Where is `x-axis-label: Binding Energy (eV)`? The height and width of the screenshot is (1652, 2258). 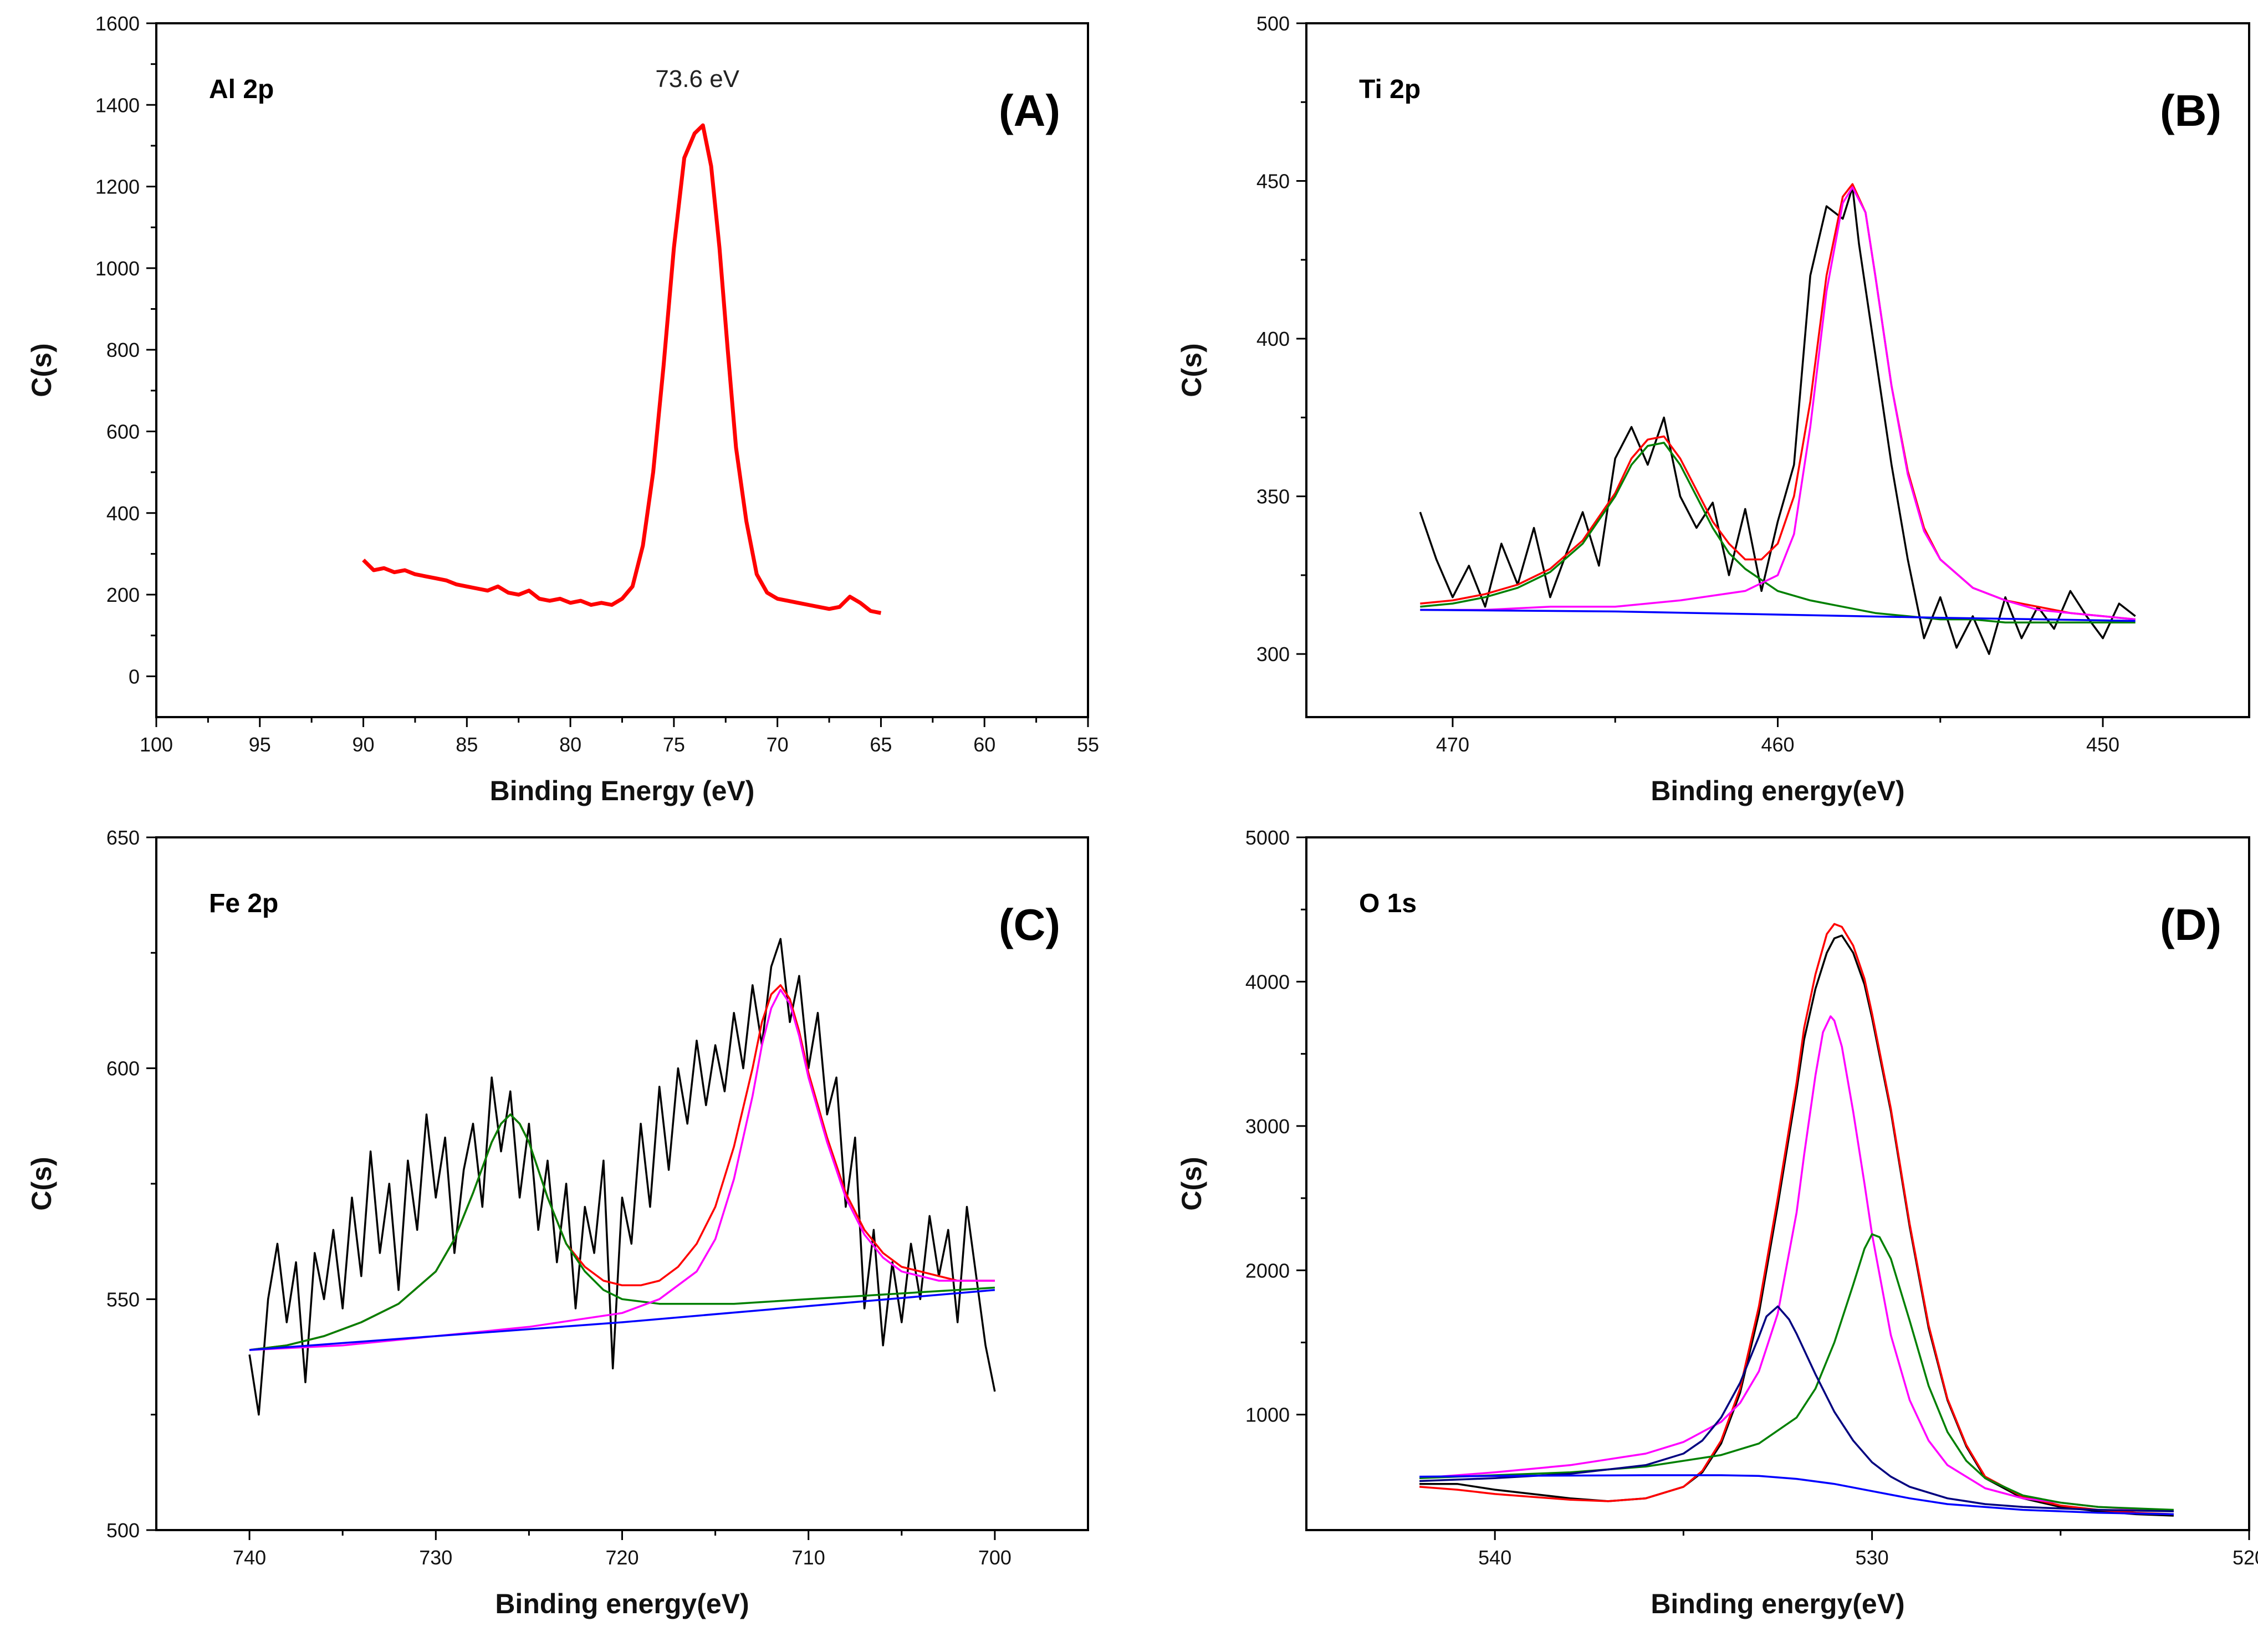
x-axis-label: Binding Energy (eV) is located at coordinates (622, 791).